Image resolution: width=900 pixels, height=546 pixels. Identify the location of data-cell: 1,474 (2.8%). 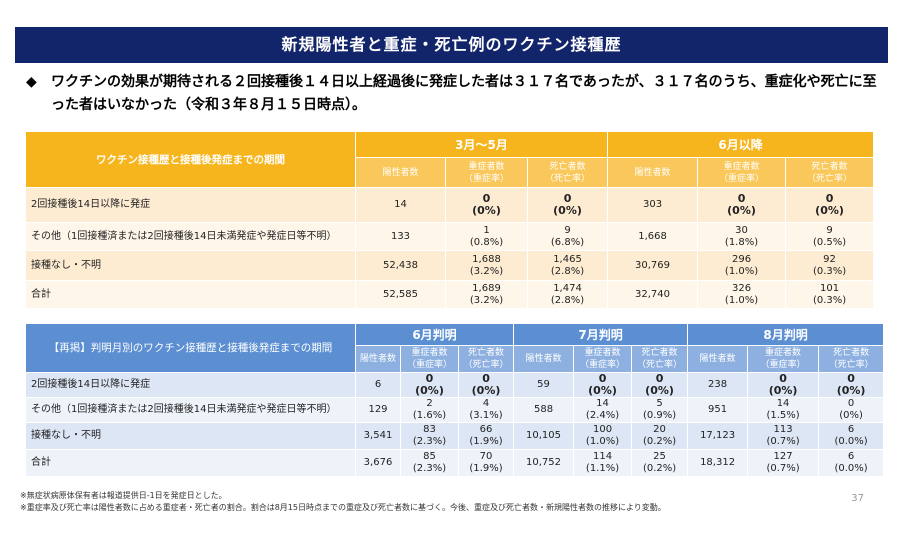
(567, 294).